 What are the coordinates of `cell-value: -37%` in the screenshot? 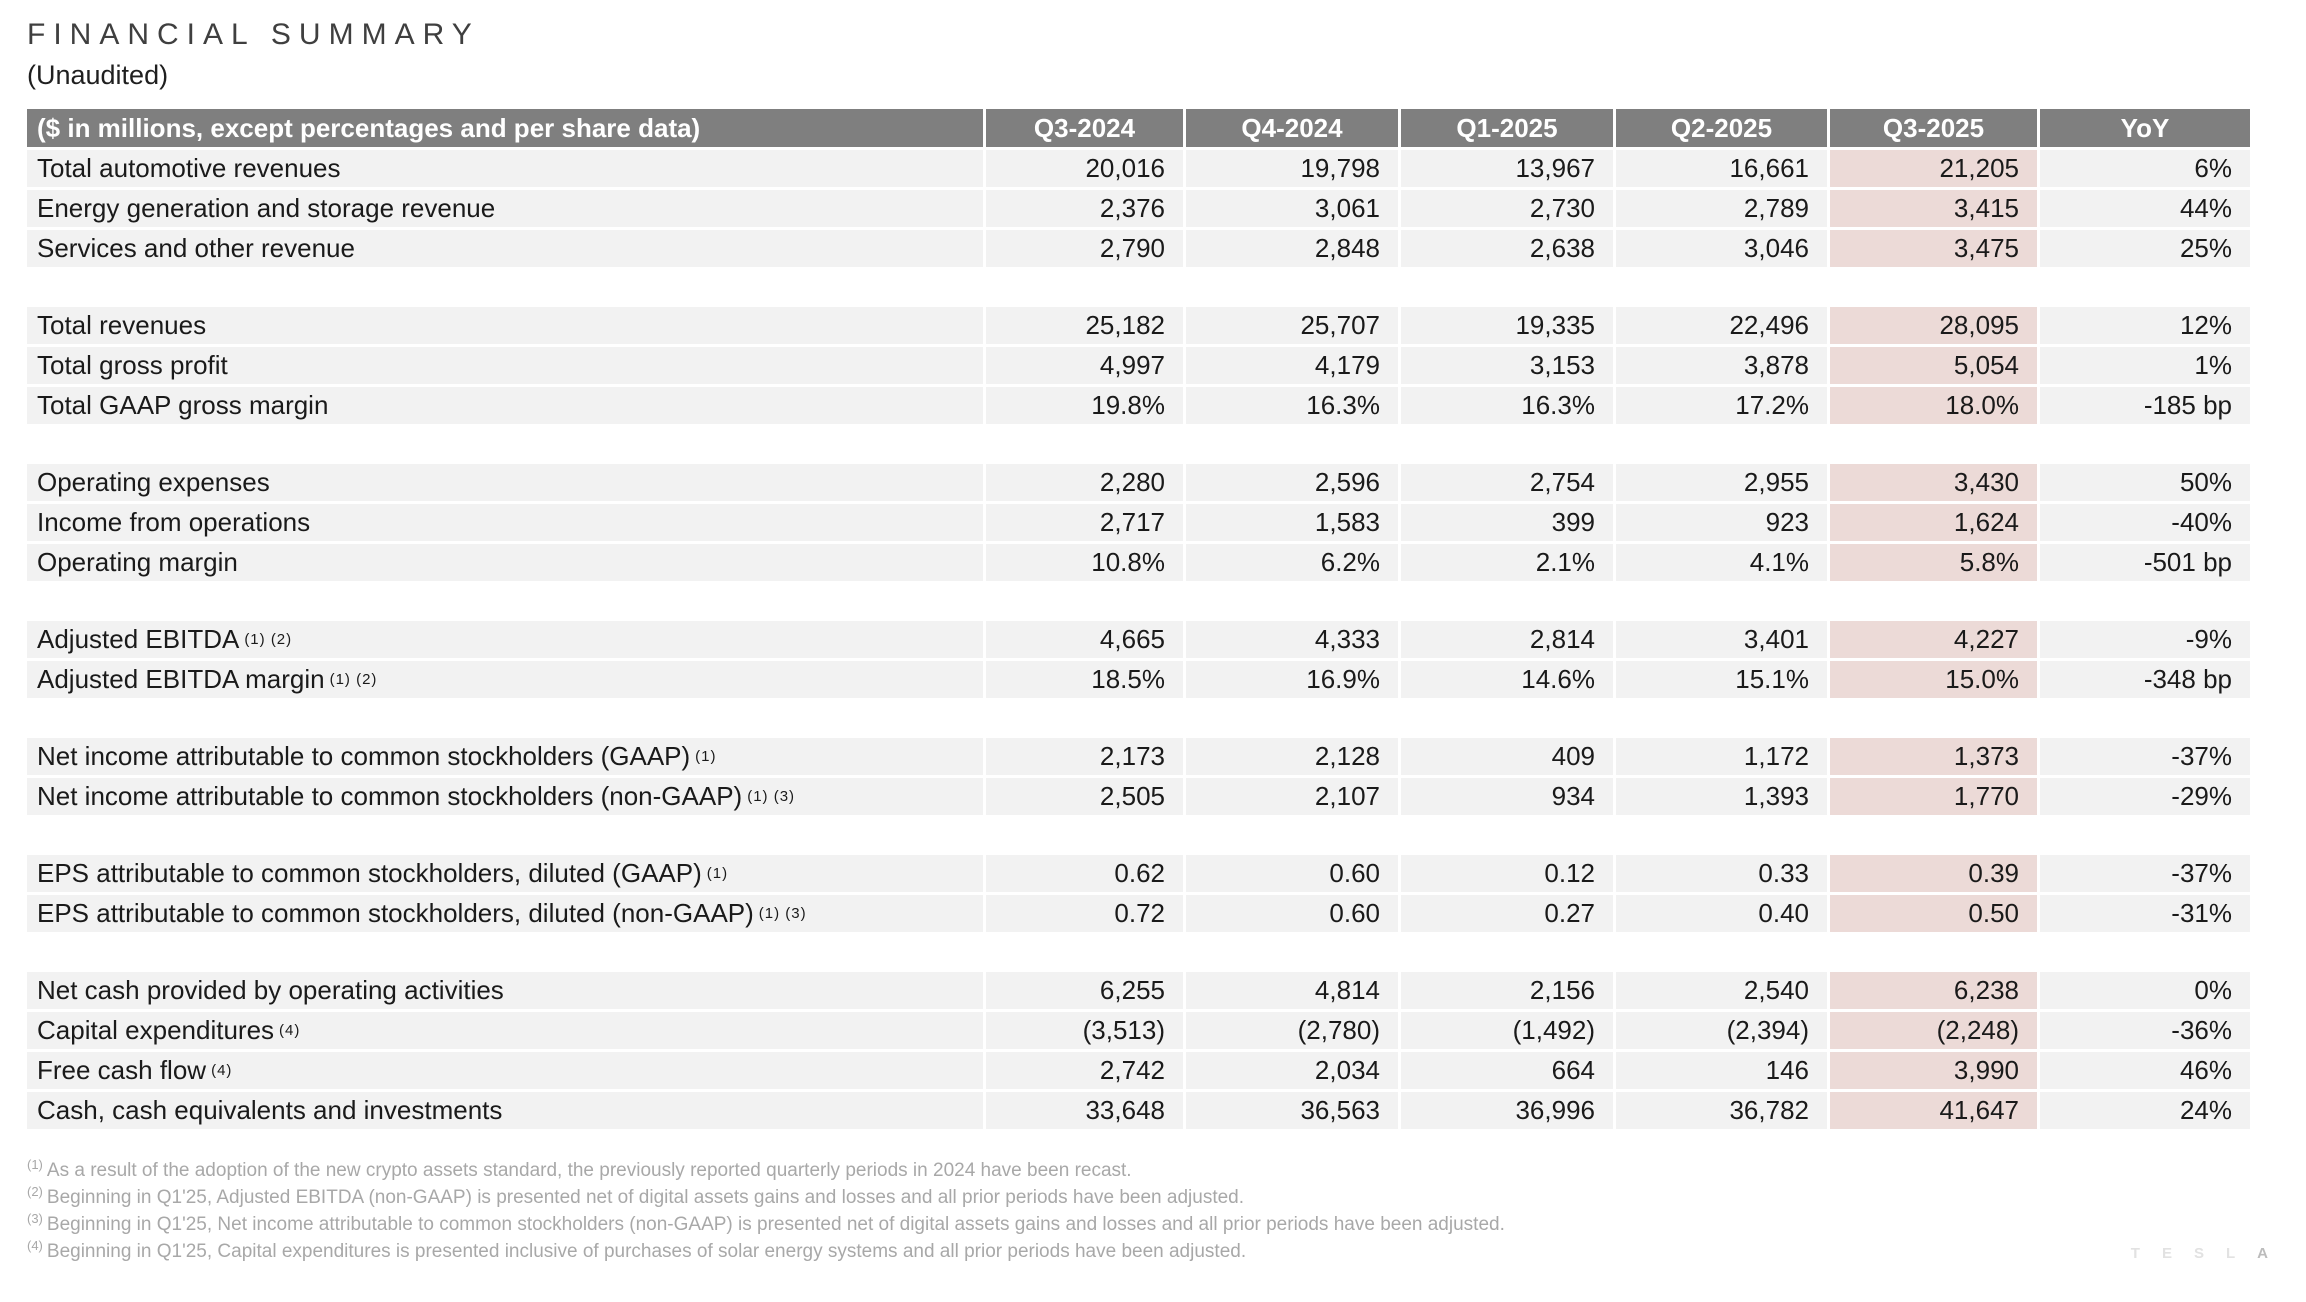 It's located at (2145, 756).